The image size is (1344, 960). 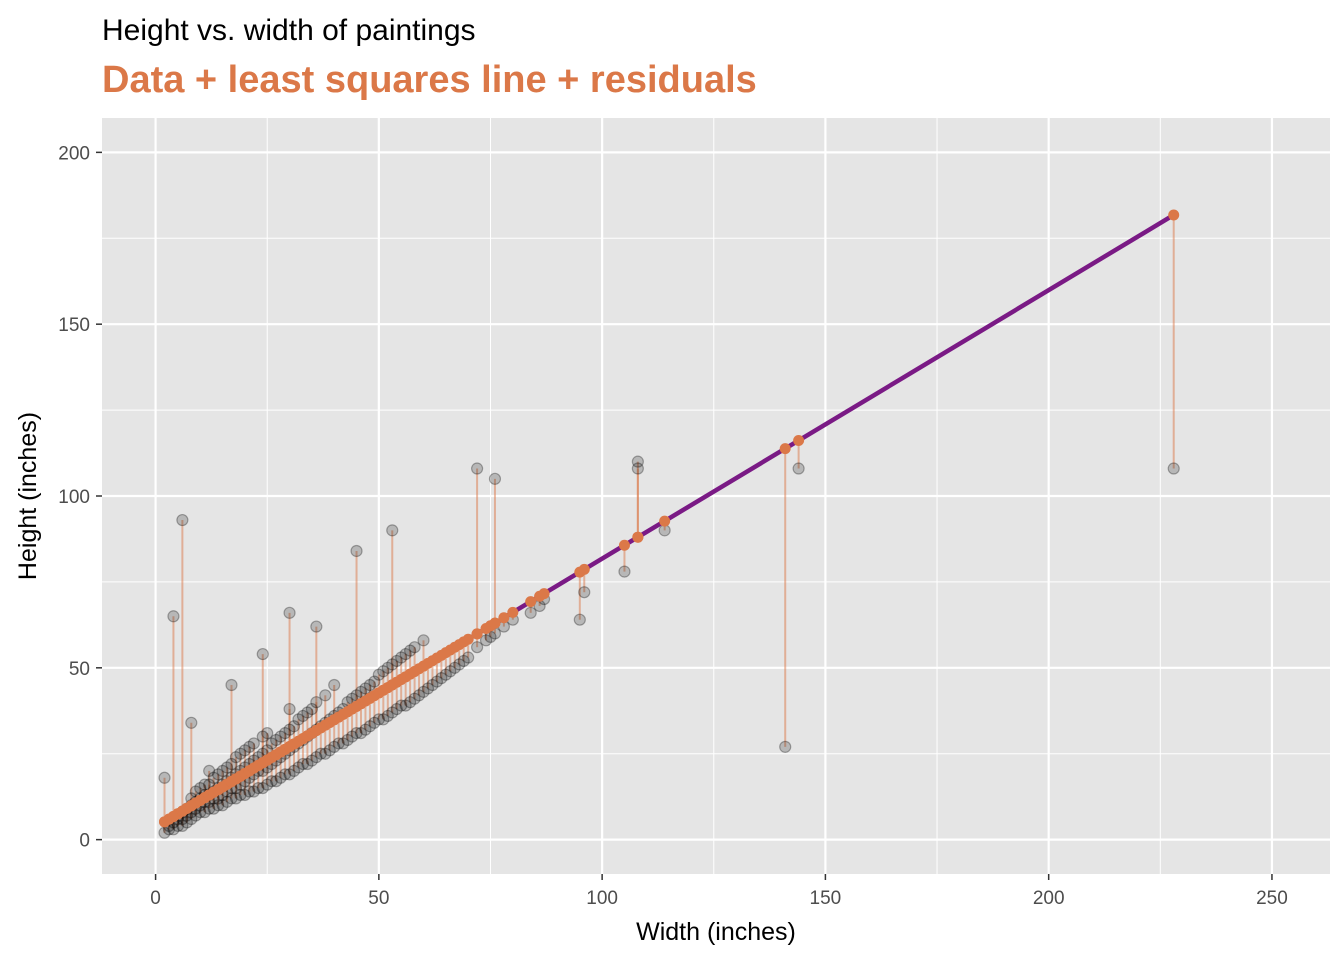 What do you see at coordinates (74, 153) in the screenshot?
I see `y-tick-label: 200` at bounding box center [74, 153].